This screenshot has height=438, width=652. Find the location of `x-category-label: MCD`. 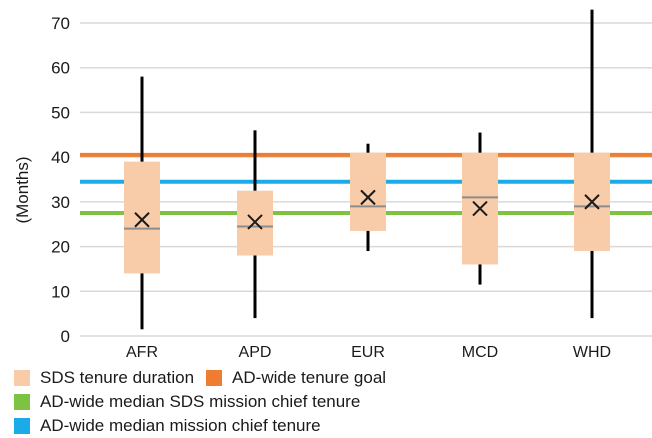

x-category-label: MCD is located at coordinates (480, 352).